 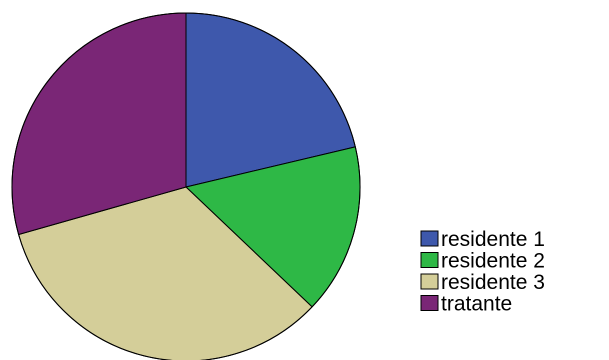 I want to click on legend-item: residente 2, so click(x=482, y=261).